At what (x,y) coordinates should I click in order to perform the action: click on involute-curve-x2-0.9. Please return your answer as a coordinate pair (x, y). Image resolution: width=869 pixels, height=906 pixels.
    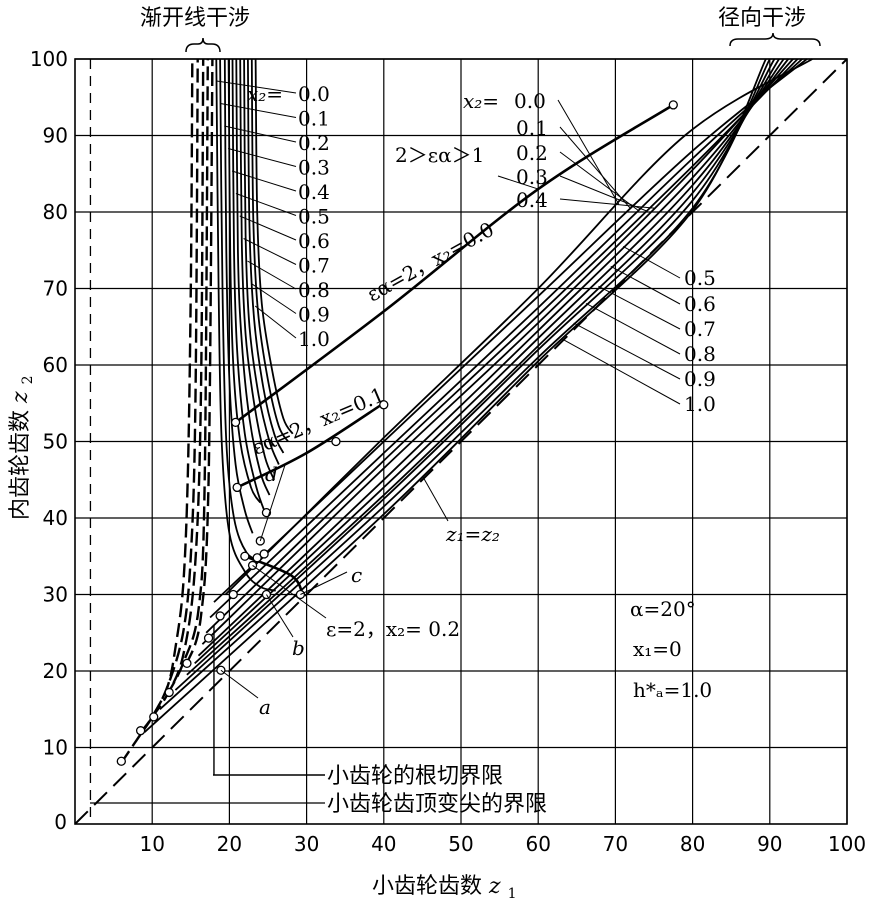
    Looking at the image, I should click on (269, 250).